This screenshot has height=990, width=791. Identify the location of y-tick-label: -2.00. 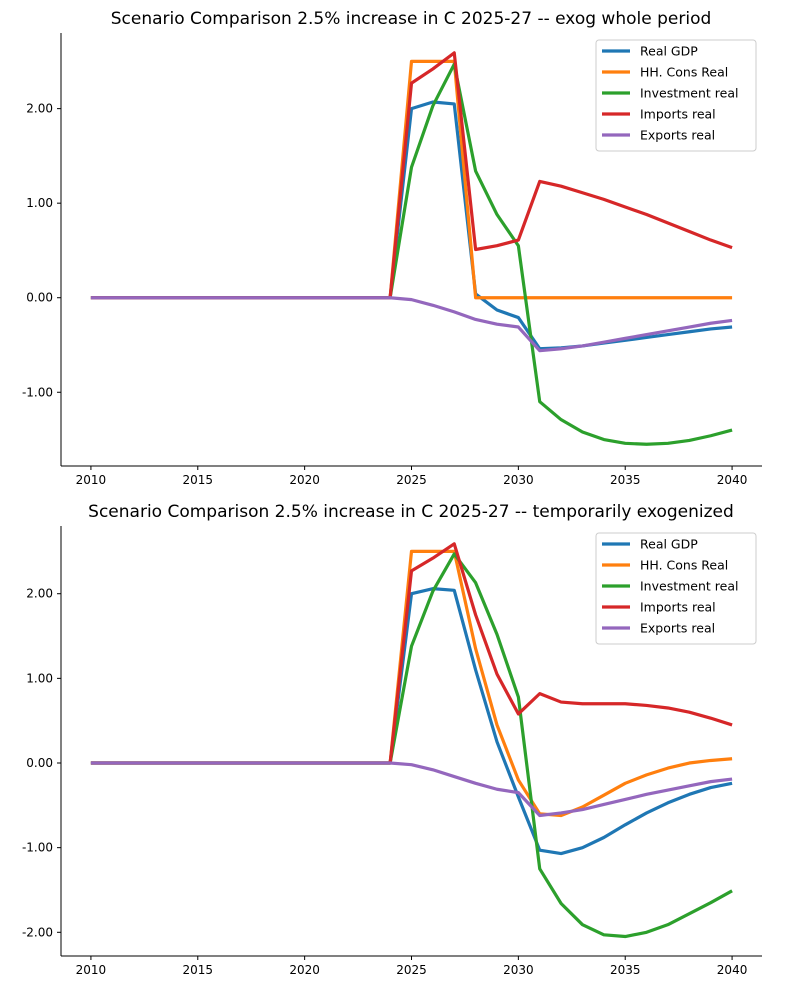
(37, 932).